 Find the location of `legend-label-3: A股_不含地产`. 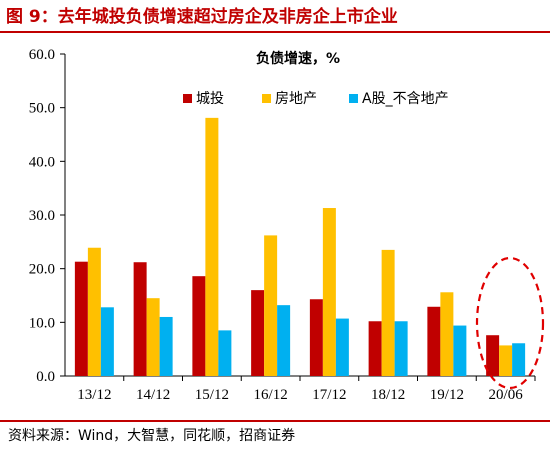

legend-label-3: A股_不含地产 is located at coordinates (405, 99).